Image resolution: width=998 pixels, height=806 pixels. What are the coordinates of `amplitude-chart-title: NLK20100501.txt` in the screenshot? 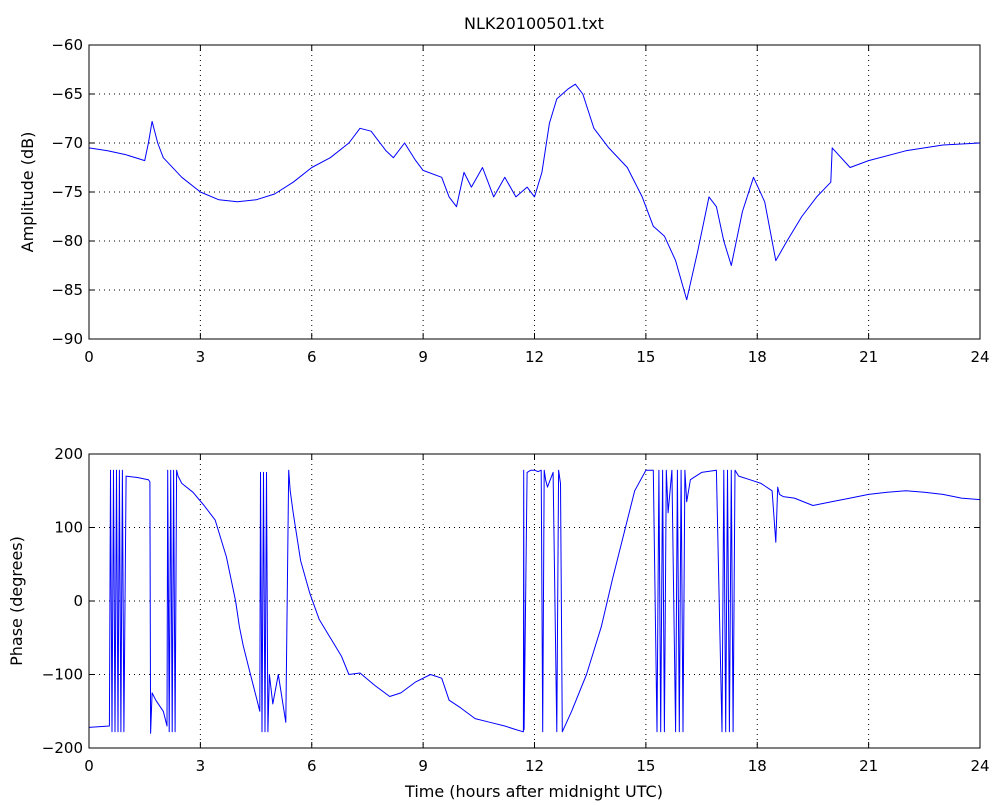 It's located at (534, 23).